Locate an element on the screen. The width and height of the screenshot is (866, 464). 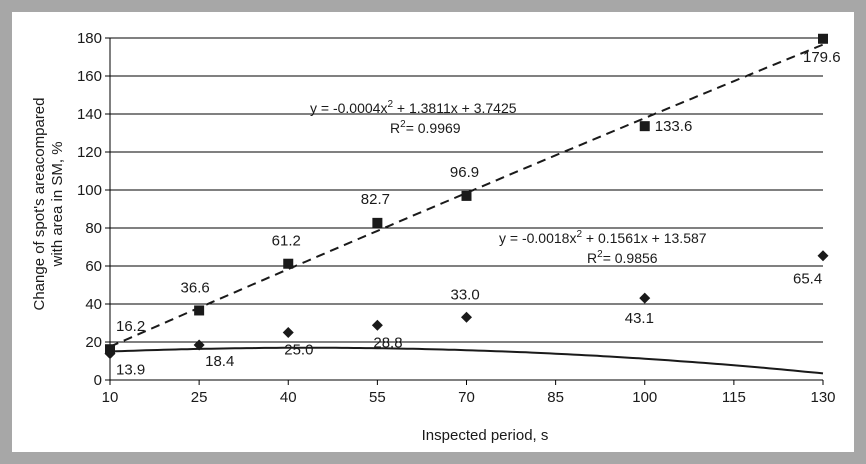
r2-square-series: R2= 0.9969 is located at coordinates (425, 127).